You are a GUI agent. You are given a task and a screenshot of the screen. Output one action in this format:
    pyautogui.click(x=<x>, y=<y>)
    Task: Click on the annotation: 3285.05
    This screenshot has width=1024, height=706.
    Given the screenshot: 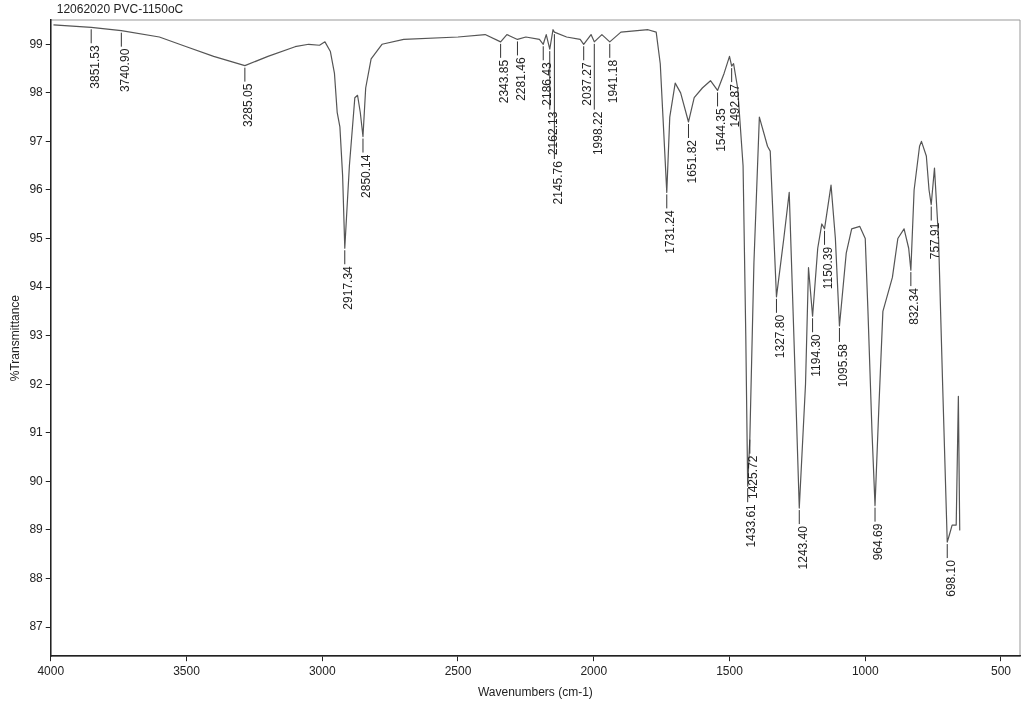 What is the action you would take?
    pyautogui.click(x=248, y=105)
    